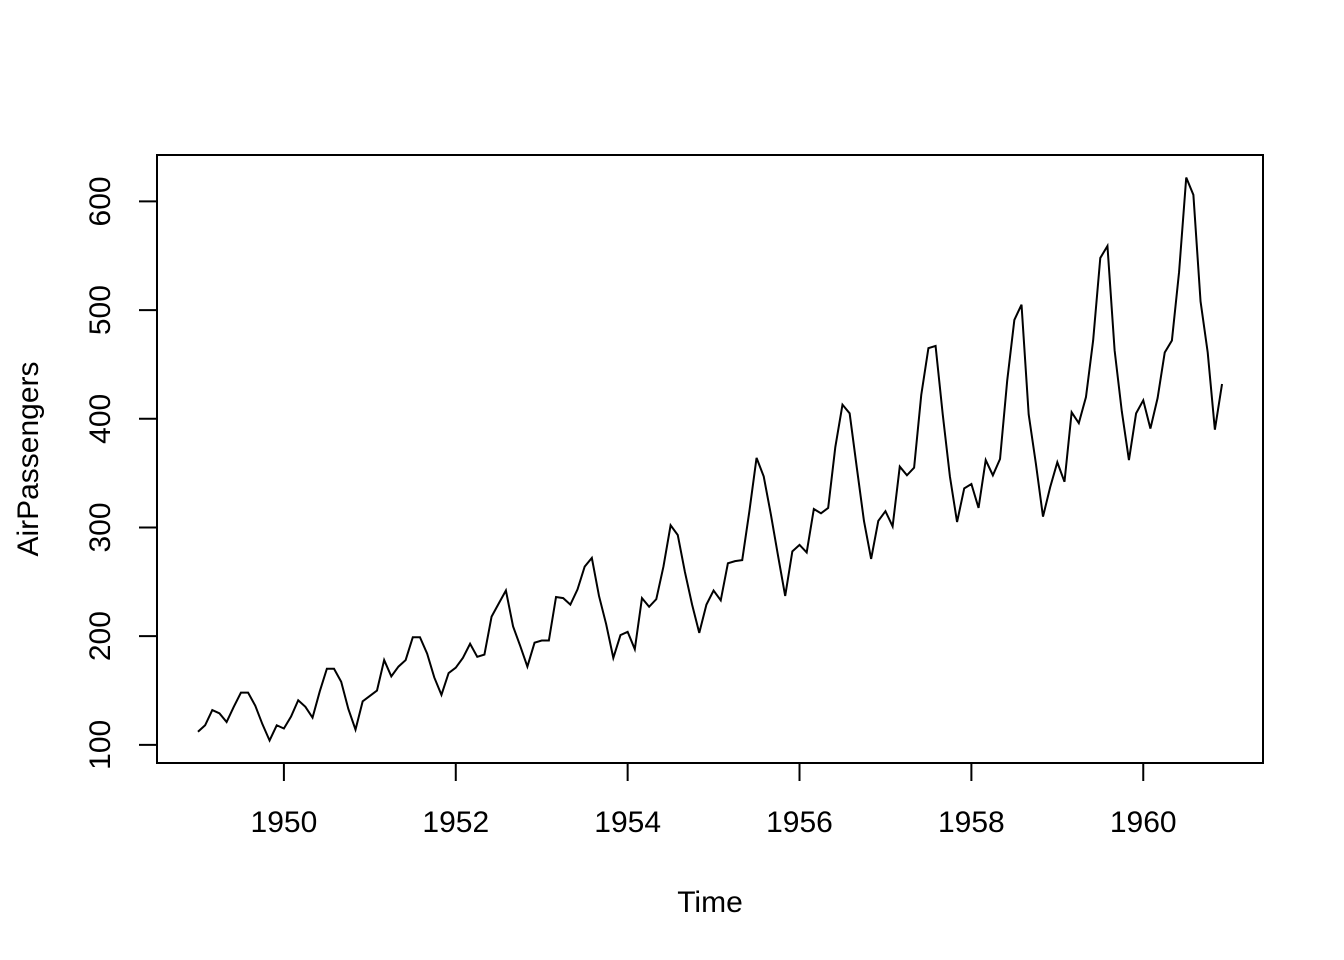 The height and width of the screenshot is (960, 1344). What do you see at coordinates (100, 419) in the screenshot?
I see `y-tick-label: 400` at bounding box center [100, 419].